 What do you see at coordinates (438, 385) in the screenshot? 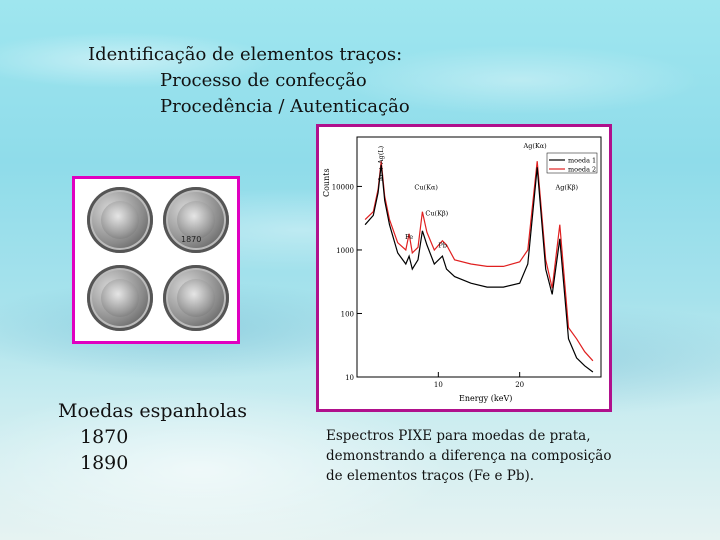
I see `x-tick-label: 10` at bounding box center [438, 385].